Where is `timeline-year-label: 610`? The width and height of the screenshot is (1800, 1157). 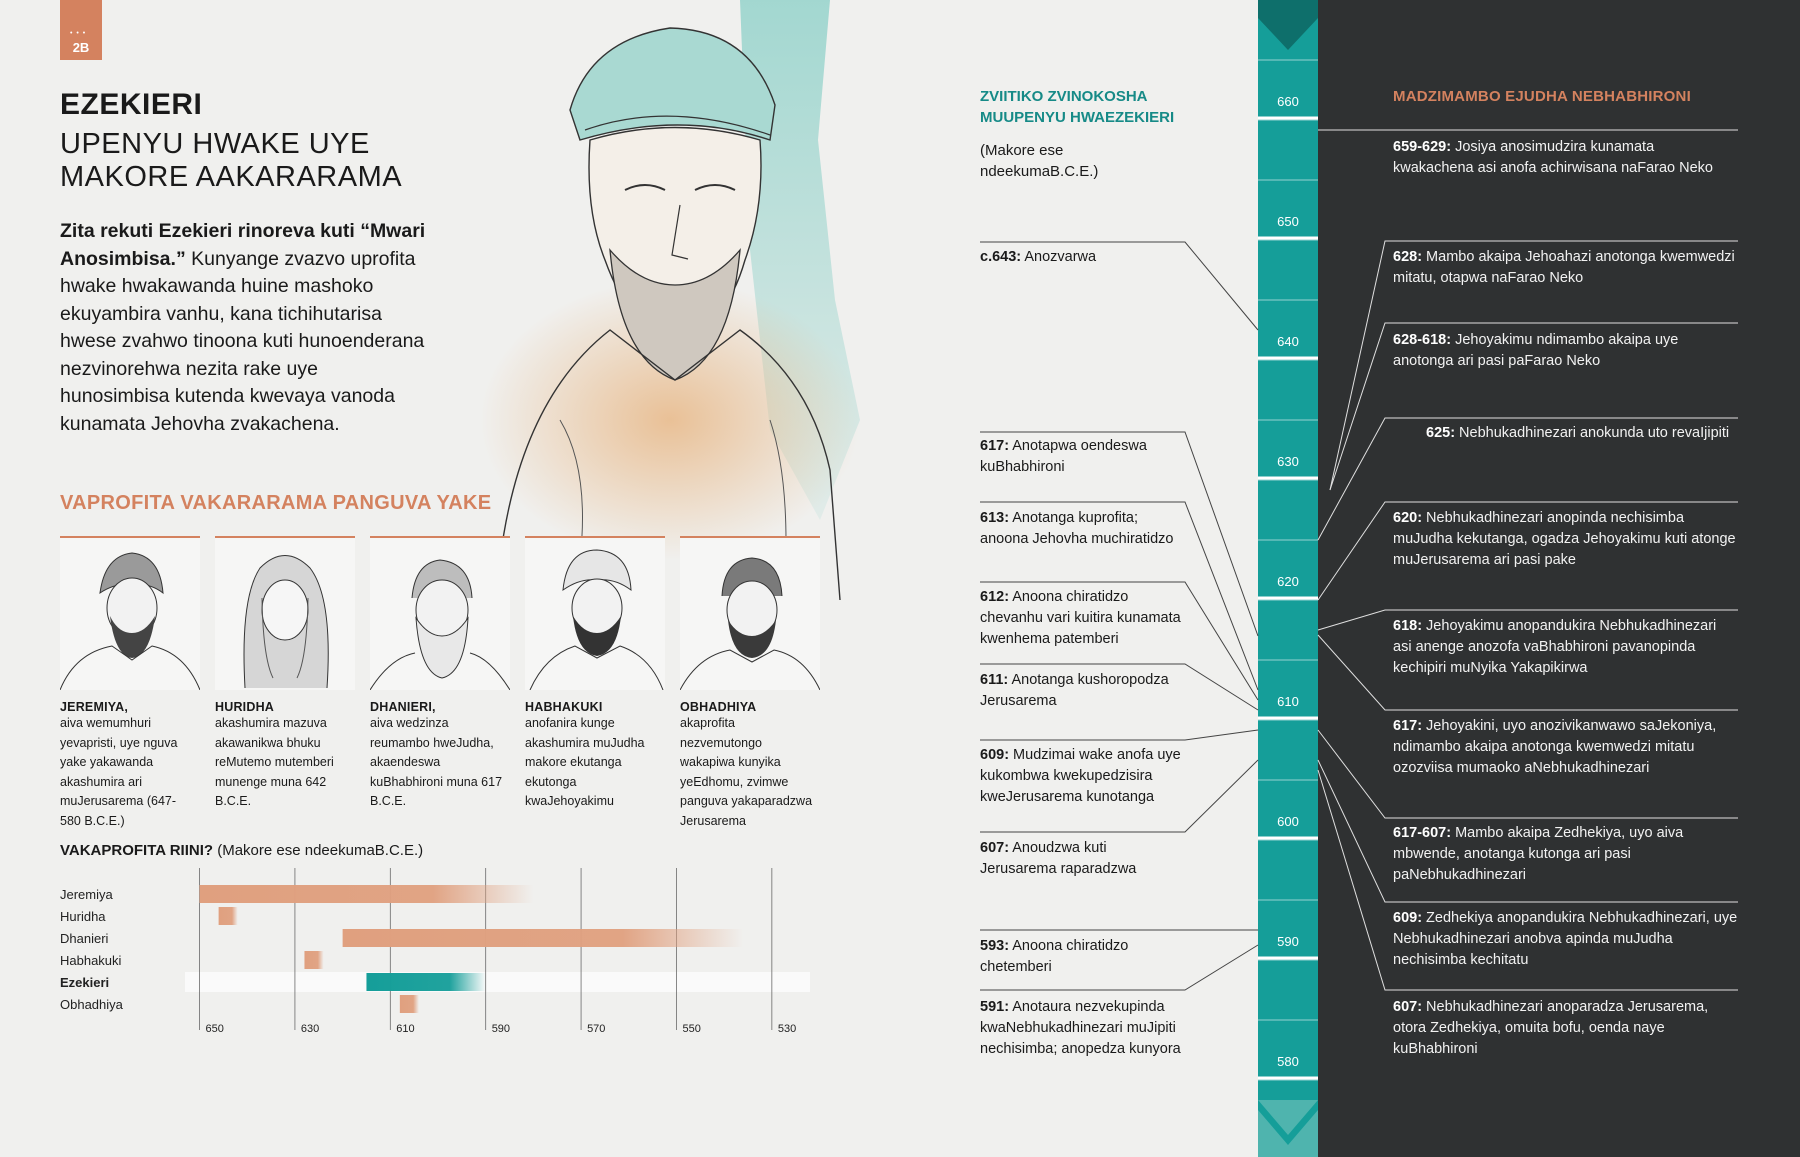 timeline-year-label: 610 is located at coordinates (1288, 701).